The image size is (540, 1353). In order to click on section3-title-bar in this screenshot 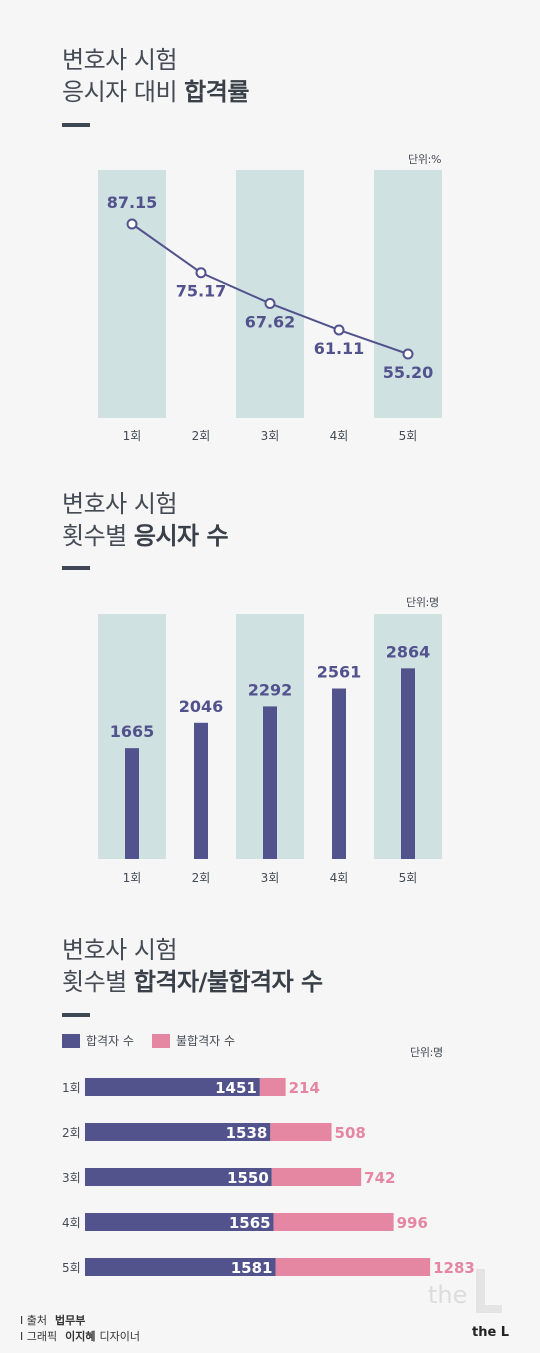, I will do `click(76, 1015)`.